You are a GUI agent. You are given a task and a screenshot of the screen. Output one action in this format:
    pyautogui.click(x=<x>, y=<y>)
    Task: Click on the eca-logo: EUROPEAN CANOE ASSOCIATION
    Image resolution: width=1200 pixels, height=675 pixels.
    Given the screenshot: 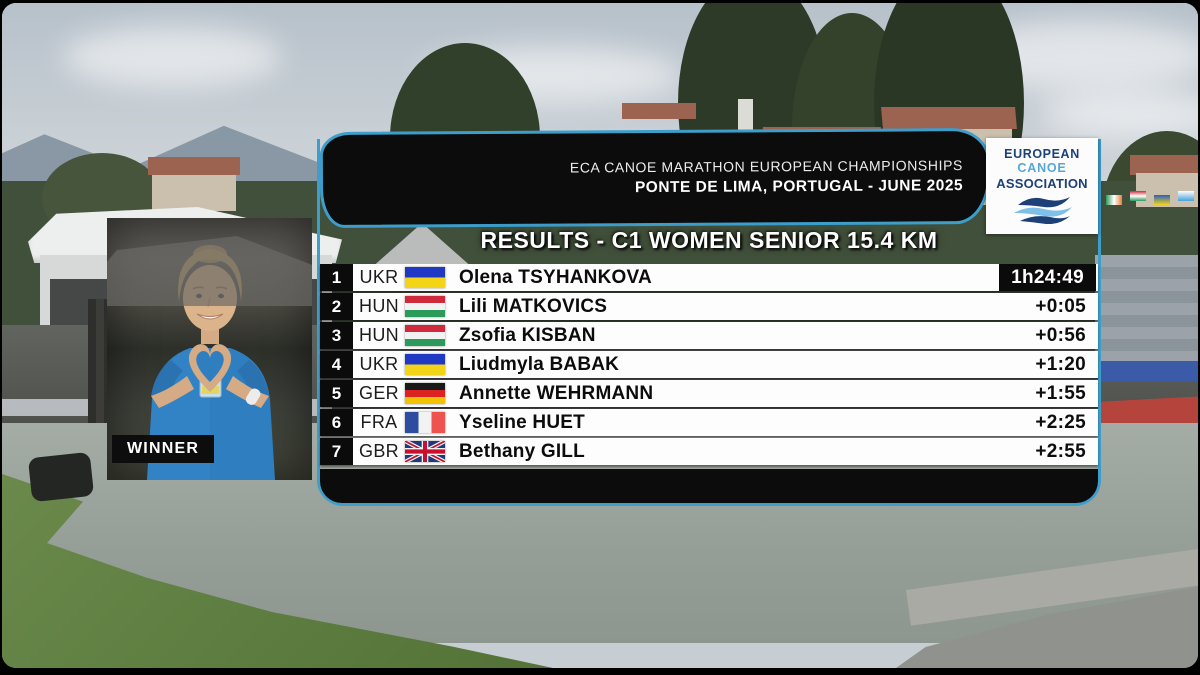 What is the action you would take?
    pyautogui.click(x=1042, y=186)
    